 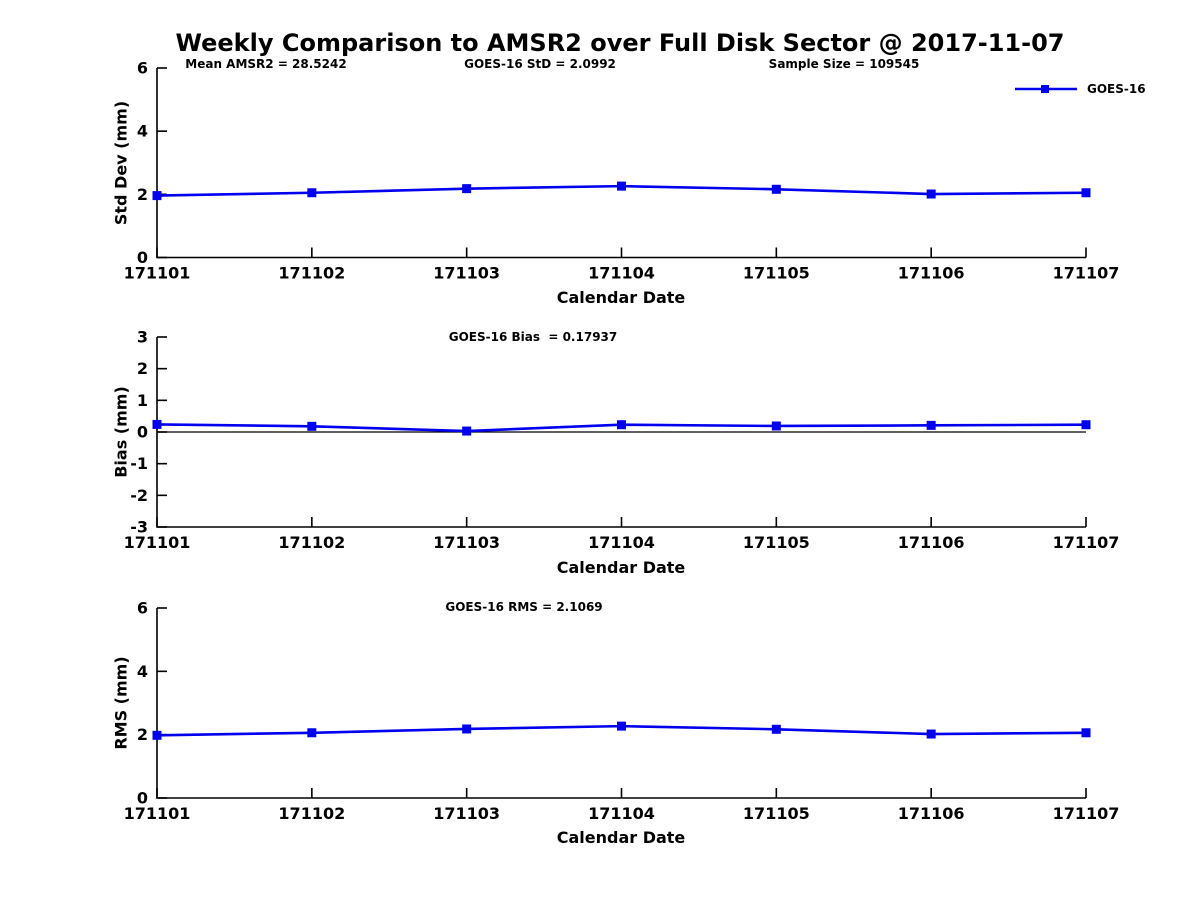 What do you see at coordinates (466, 542) in the screenshot?
I see `subplot-1-xtick-label: 171103` at bounding box center [466, 542].